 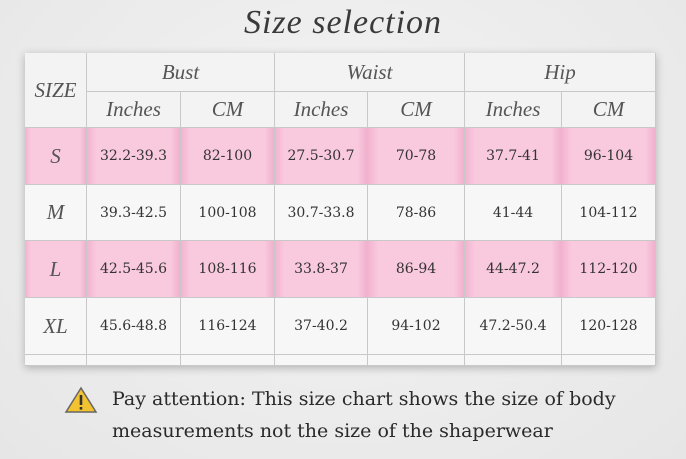 I want to click on size-label: XL, so click(x=56, y=326).